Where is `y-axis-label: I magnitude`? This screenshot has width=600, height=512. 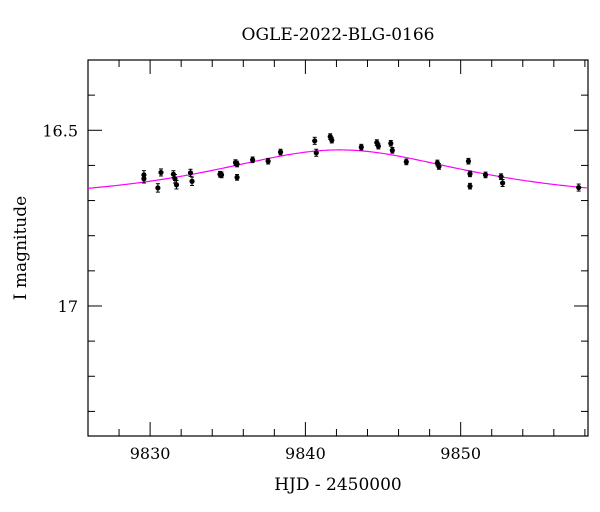 y-axis-label: I magnitude is located at coordinates (21, 248).